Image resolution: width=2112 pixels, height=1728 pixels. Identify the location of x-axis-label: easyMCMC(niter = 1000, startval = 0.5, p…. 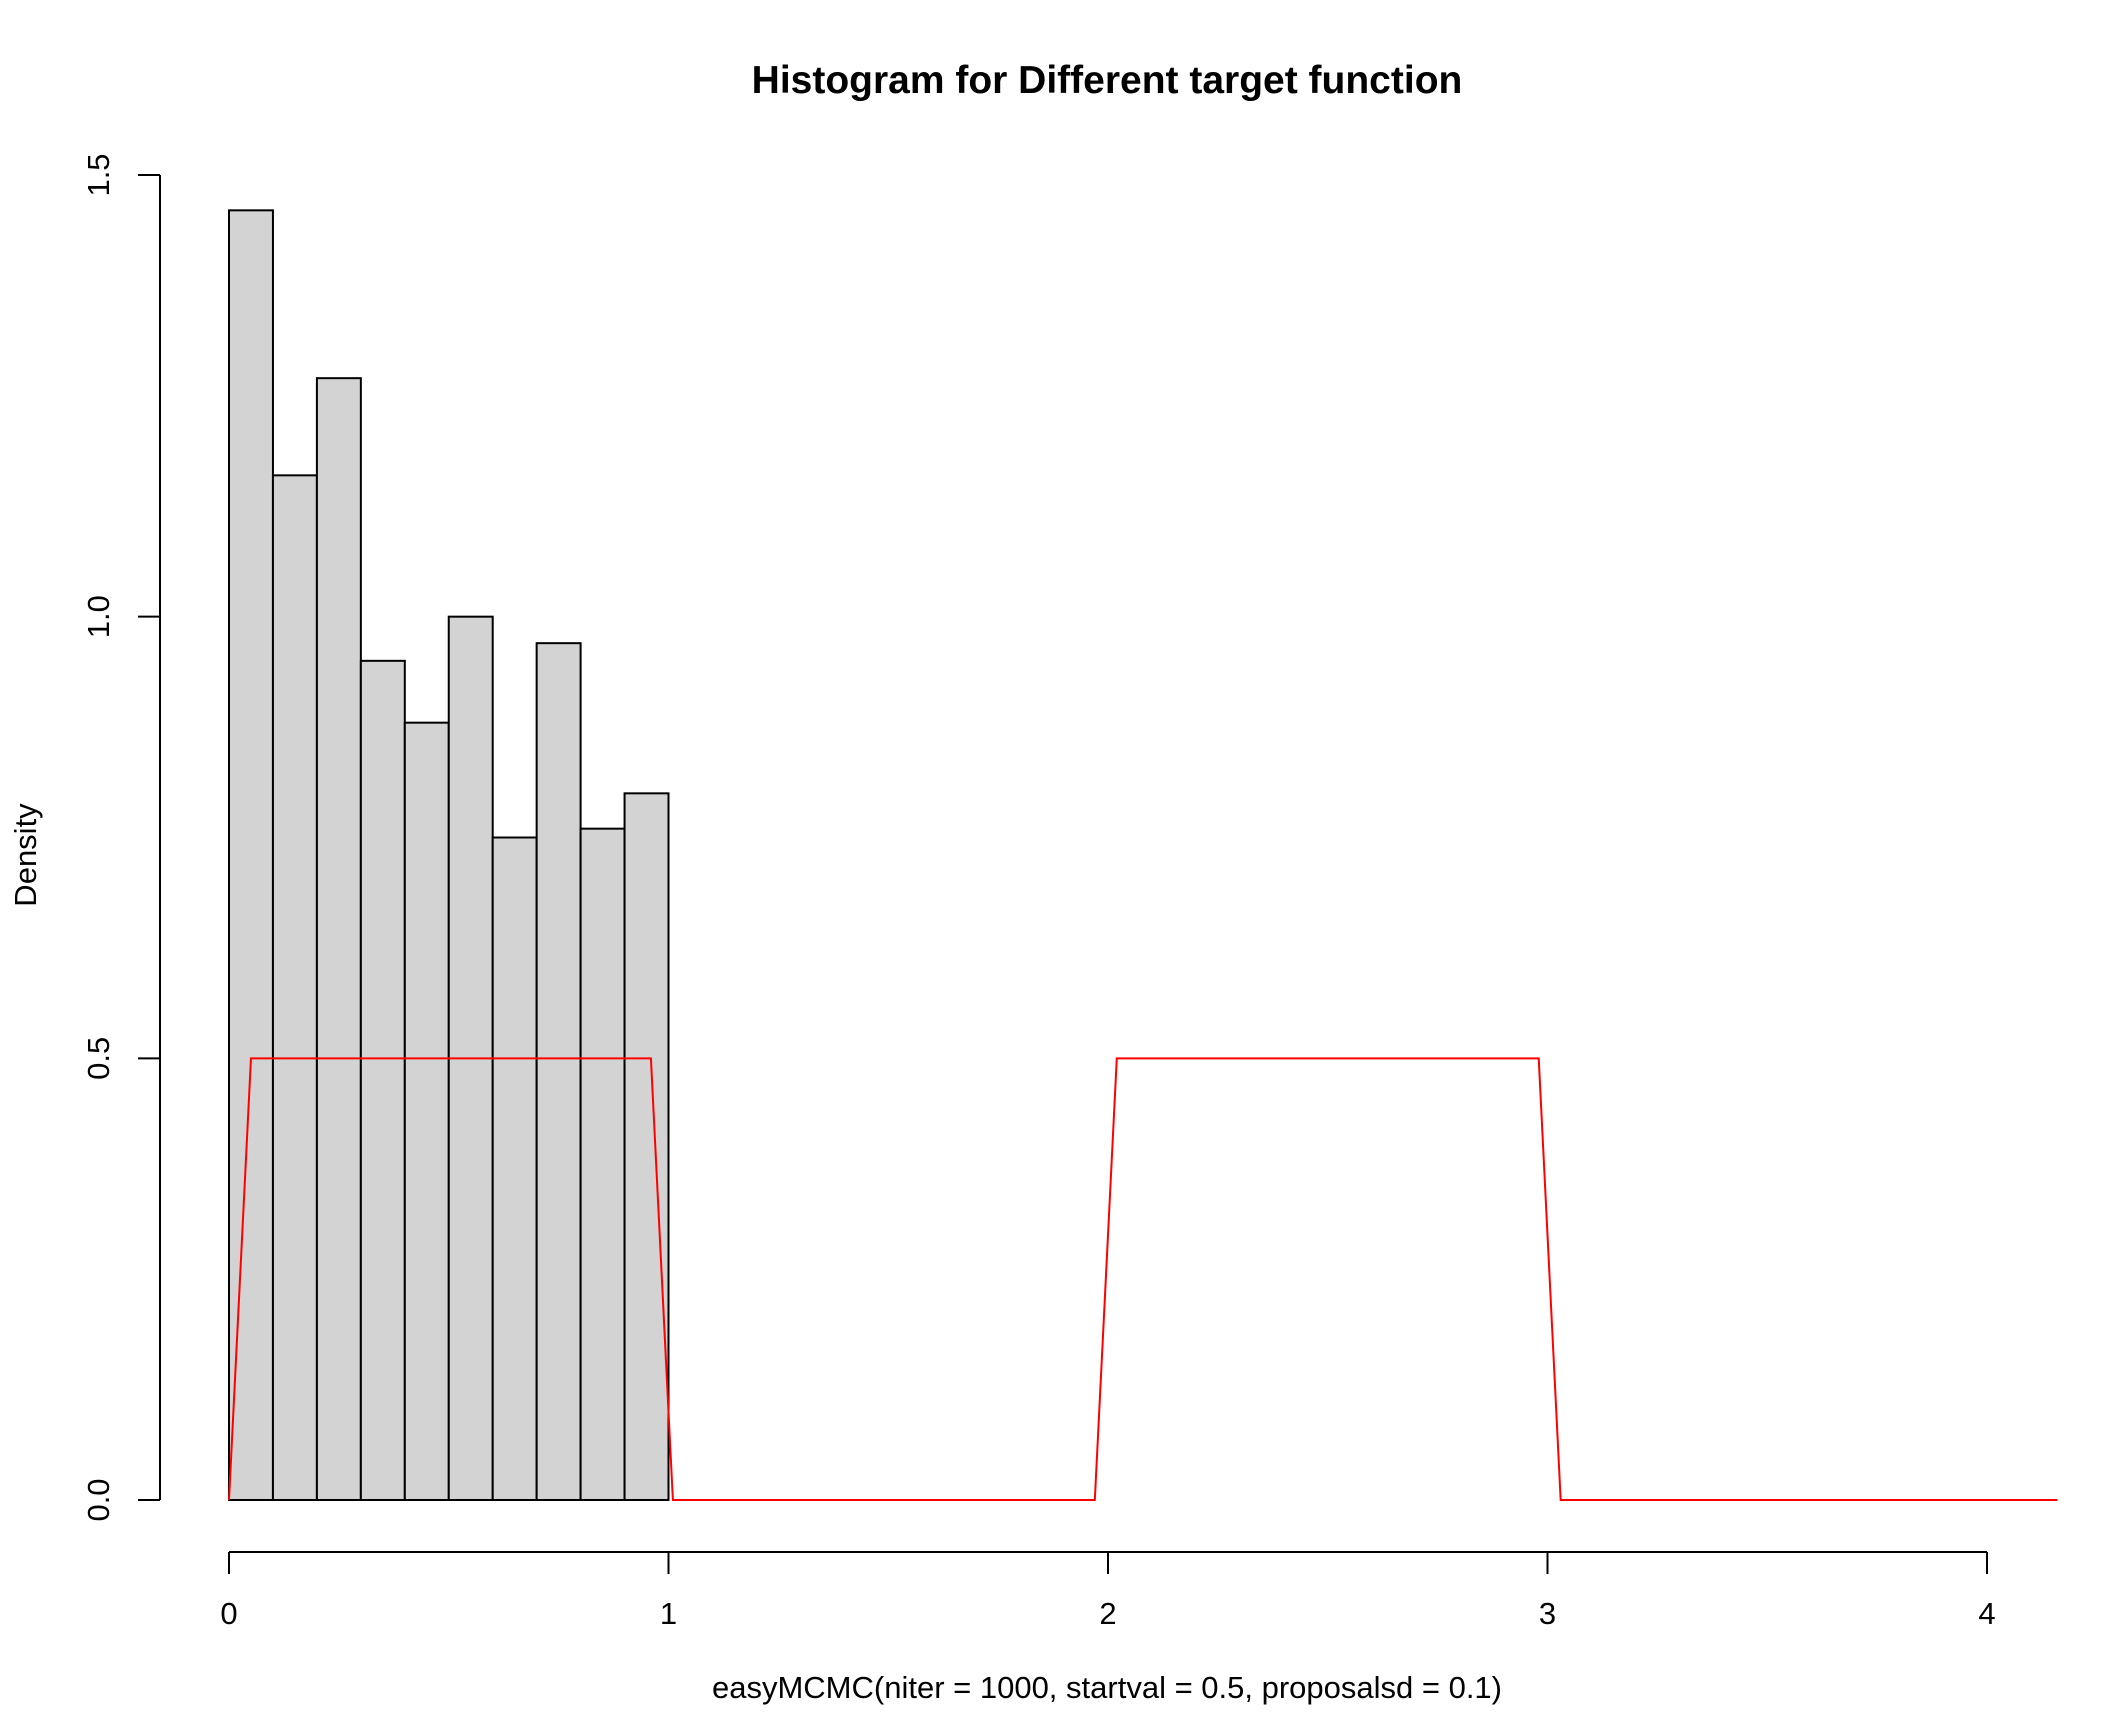
(1107, 1687).